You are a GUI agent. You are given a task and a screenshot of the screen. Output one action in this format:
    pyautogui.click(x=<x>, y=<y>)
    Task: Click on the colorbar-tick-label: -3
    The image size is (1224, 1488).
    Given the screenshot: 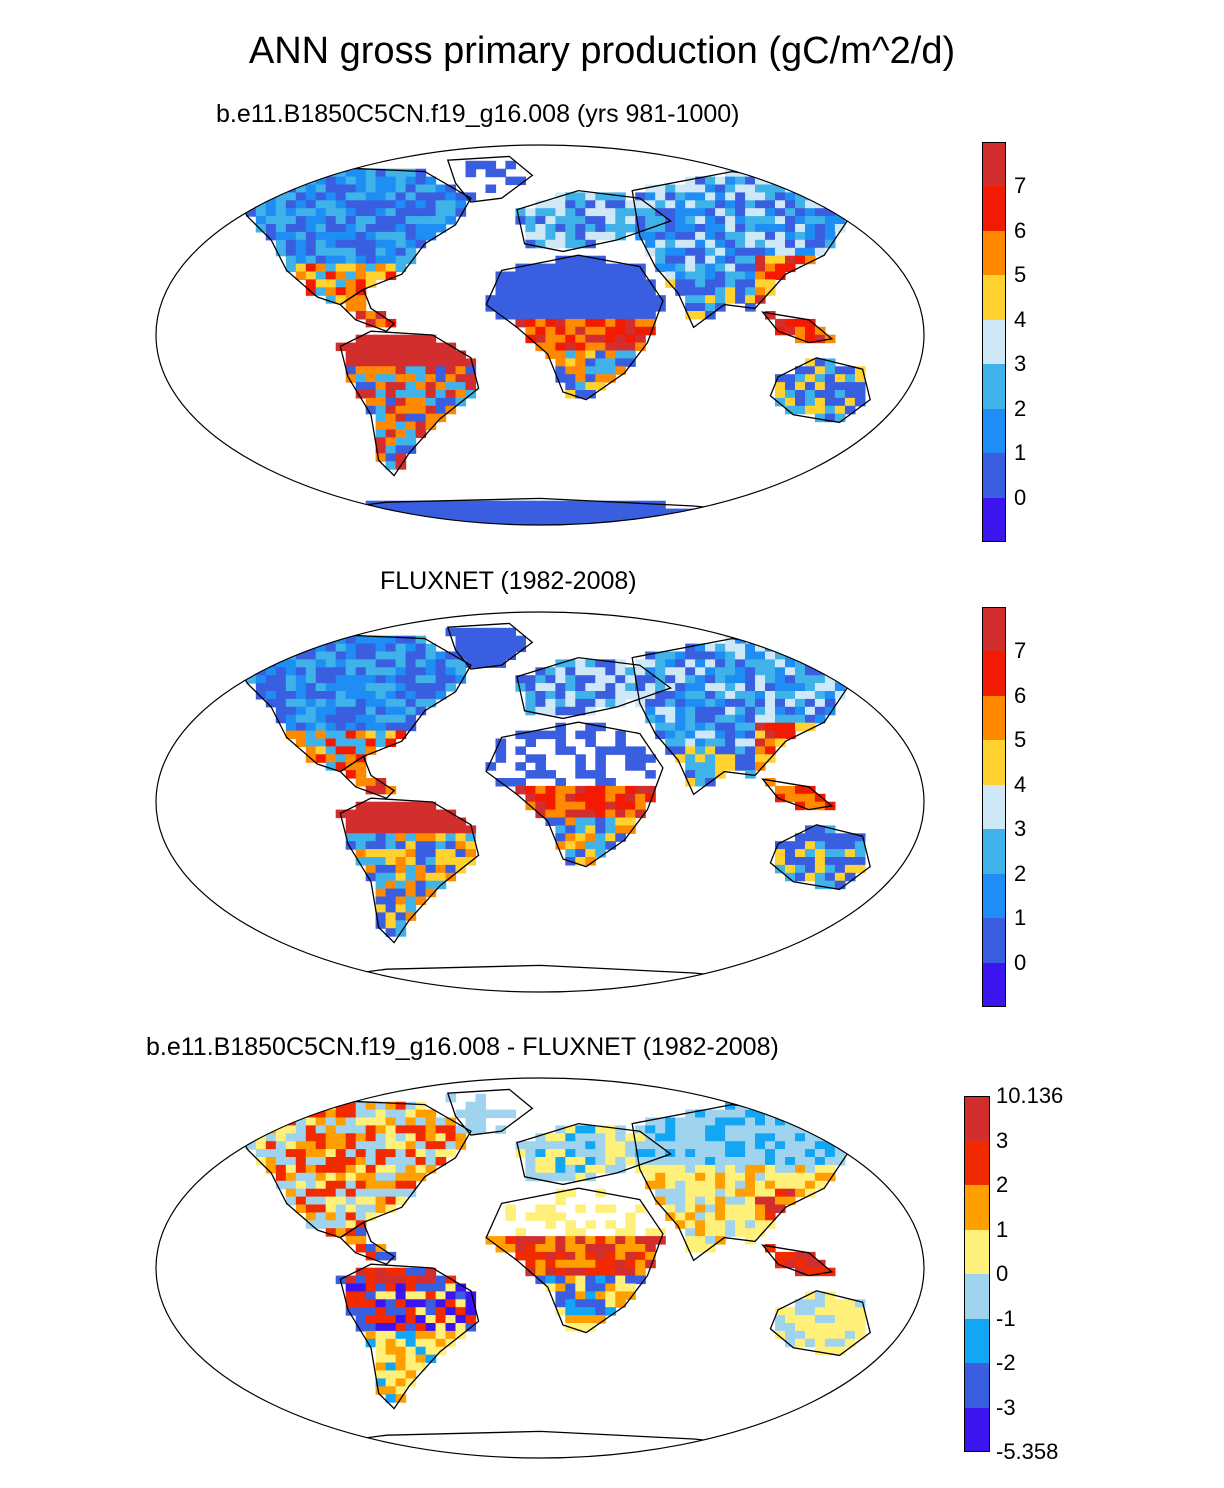 What is the action you would take?
    pyautogui.click(x=1006, y=1407)
    